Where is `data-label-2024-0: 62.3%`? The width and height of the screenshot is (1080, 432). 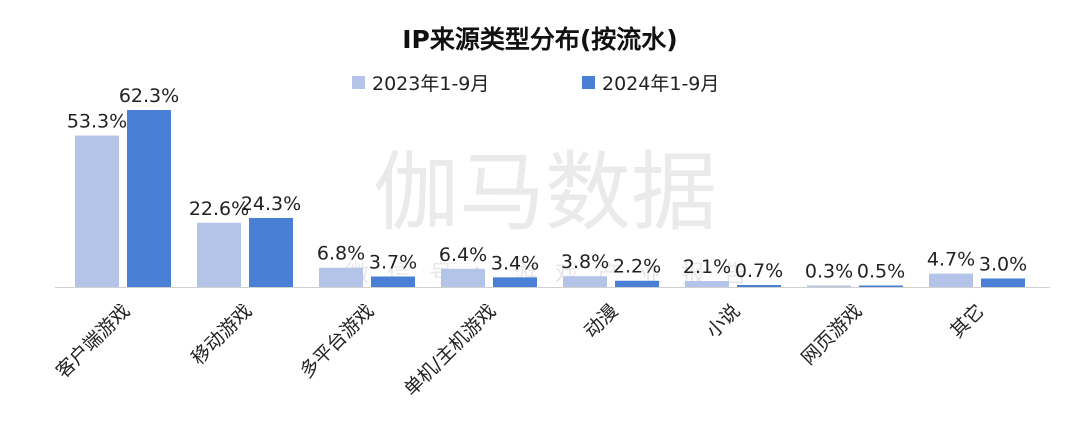 data-label-2024-0: 62.3% is located at coordinates (149, 96).